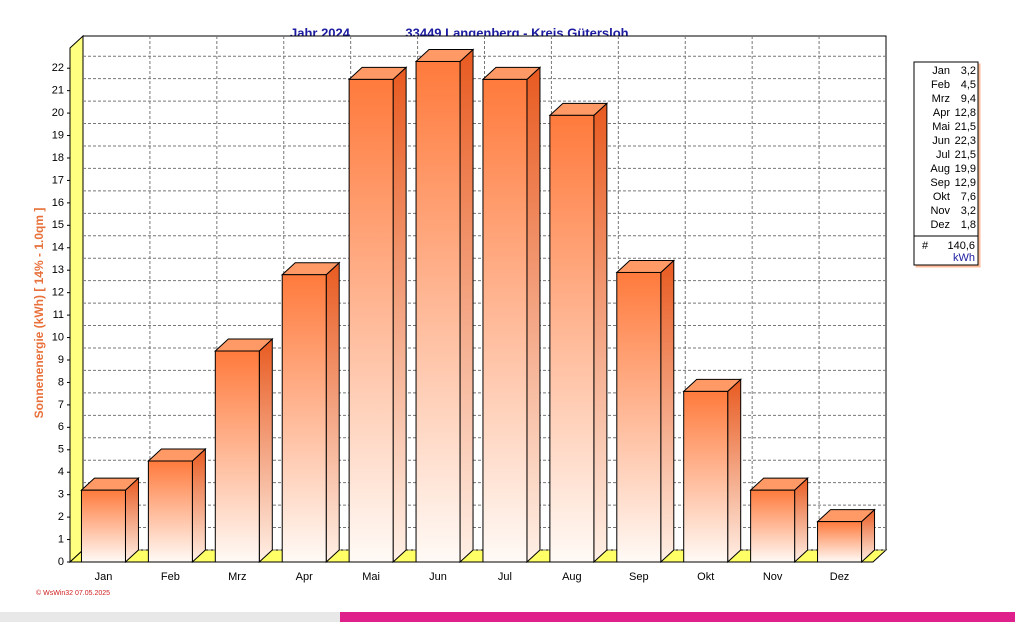  What do you see at coordinates (677, 617) in the screenshot?
I see `taskbar-strip` at bounding box center [677, 617].